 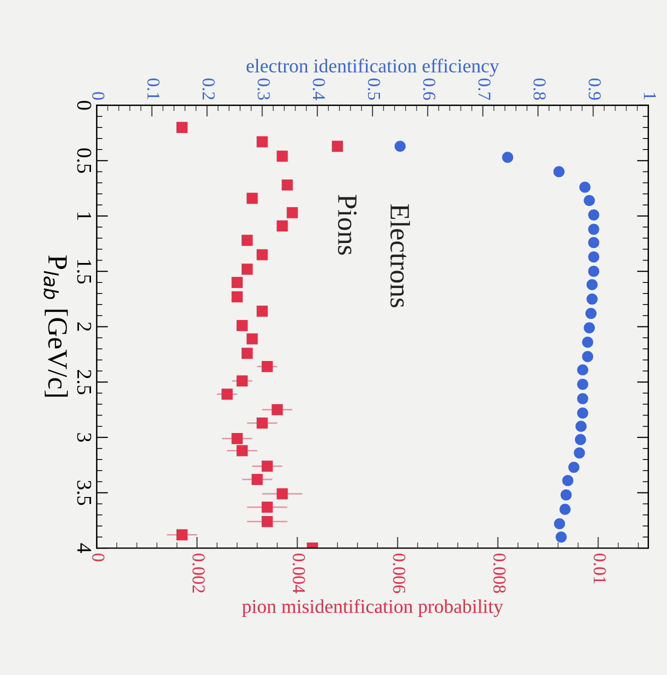 What do you see at coordinates (84, 437) in the screenshot?
I see `y-tick-label: 3` at bounding box center [84, 437].